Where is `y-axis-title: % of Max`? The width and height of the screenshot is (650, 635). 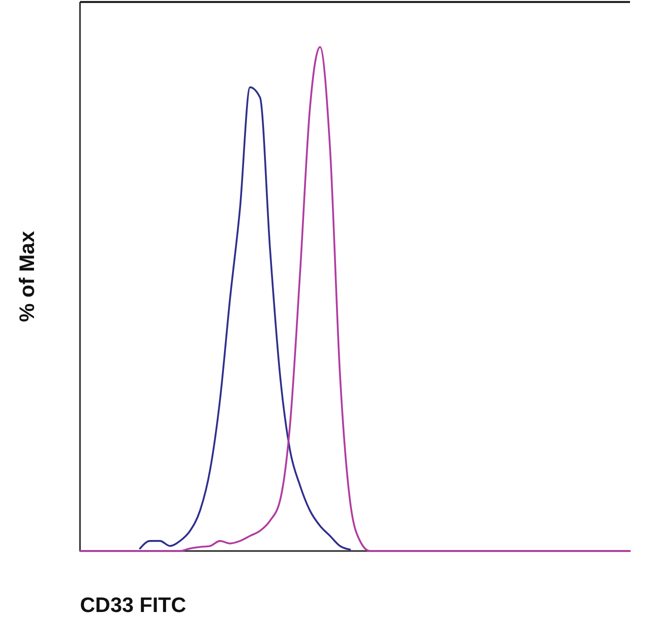 y-axis-title: % of Max is located at coordinates (27, 276).